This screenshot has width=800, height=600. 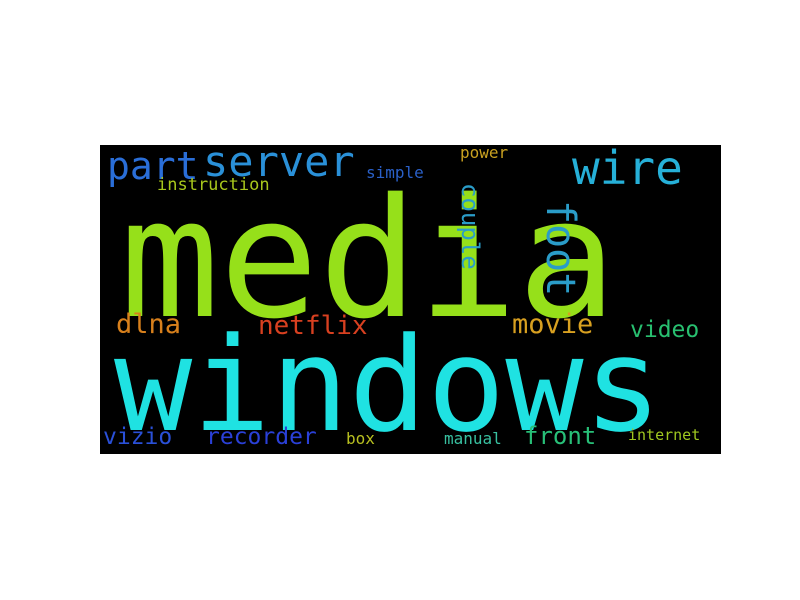 I want to click on word-movie: movie, so click(x=553, y=324).